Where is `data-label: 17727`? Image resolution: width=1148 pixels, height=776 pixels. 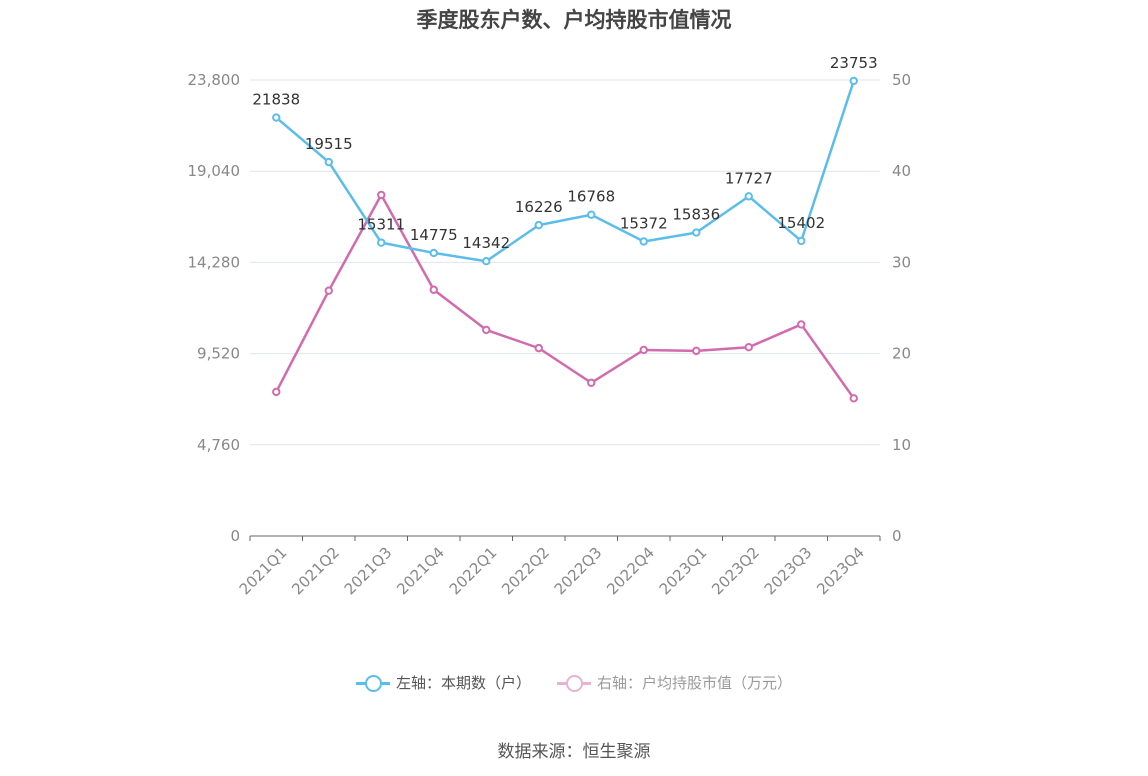
data-label: 17727 is located at coordinates (749, 178).